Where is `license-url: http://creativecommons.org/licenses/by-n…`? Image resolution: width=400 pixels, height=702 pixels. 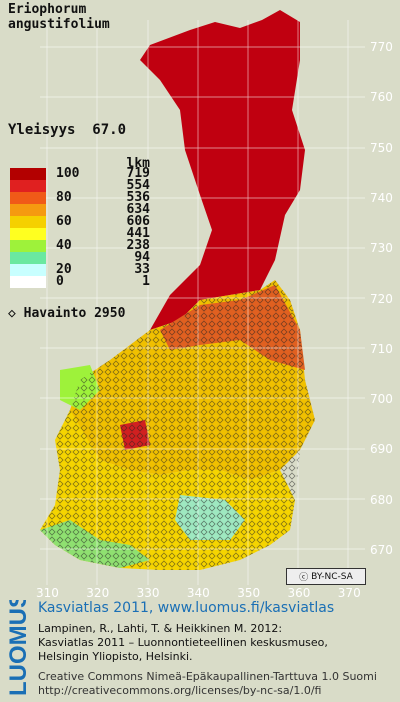
license-url: http://creativecommons.org/licenses/by-n… is located at coordinates (180, 690).